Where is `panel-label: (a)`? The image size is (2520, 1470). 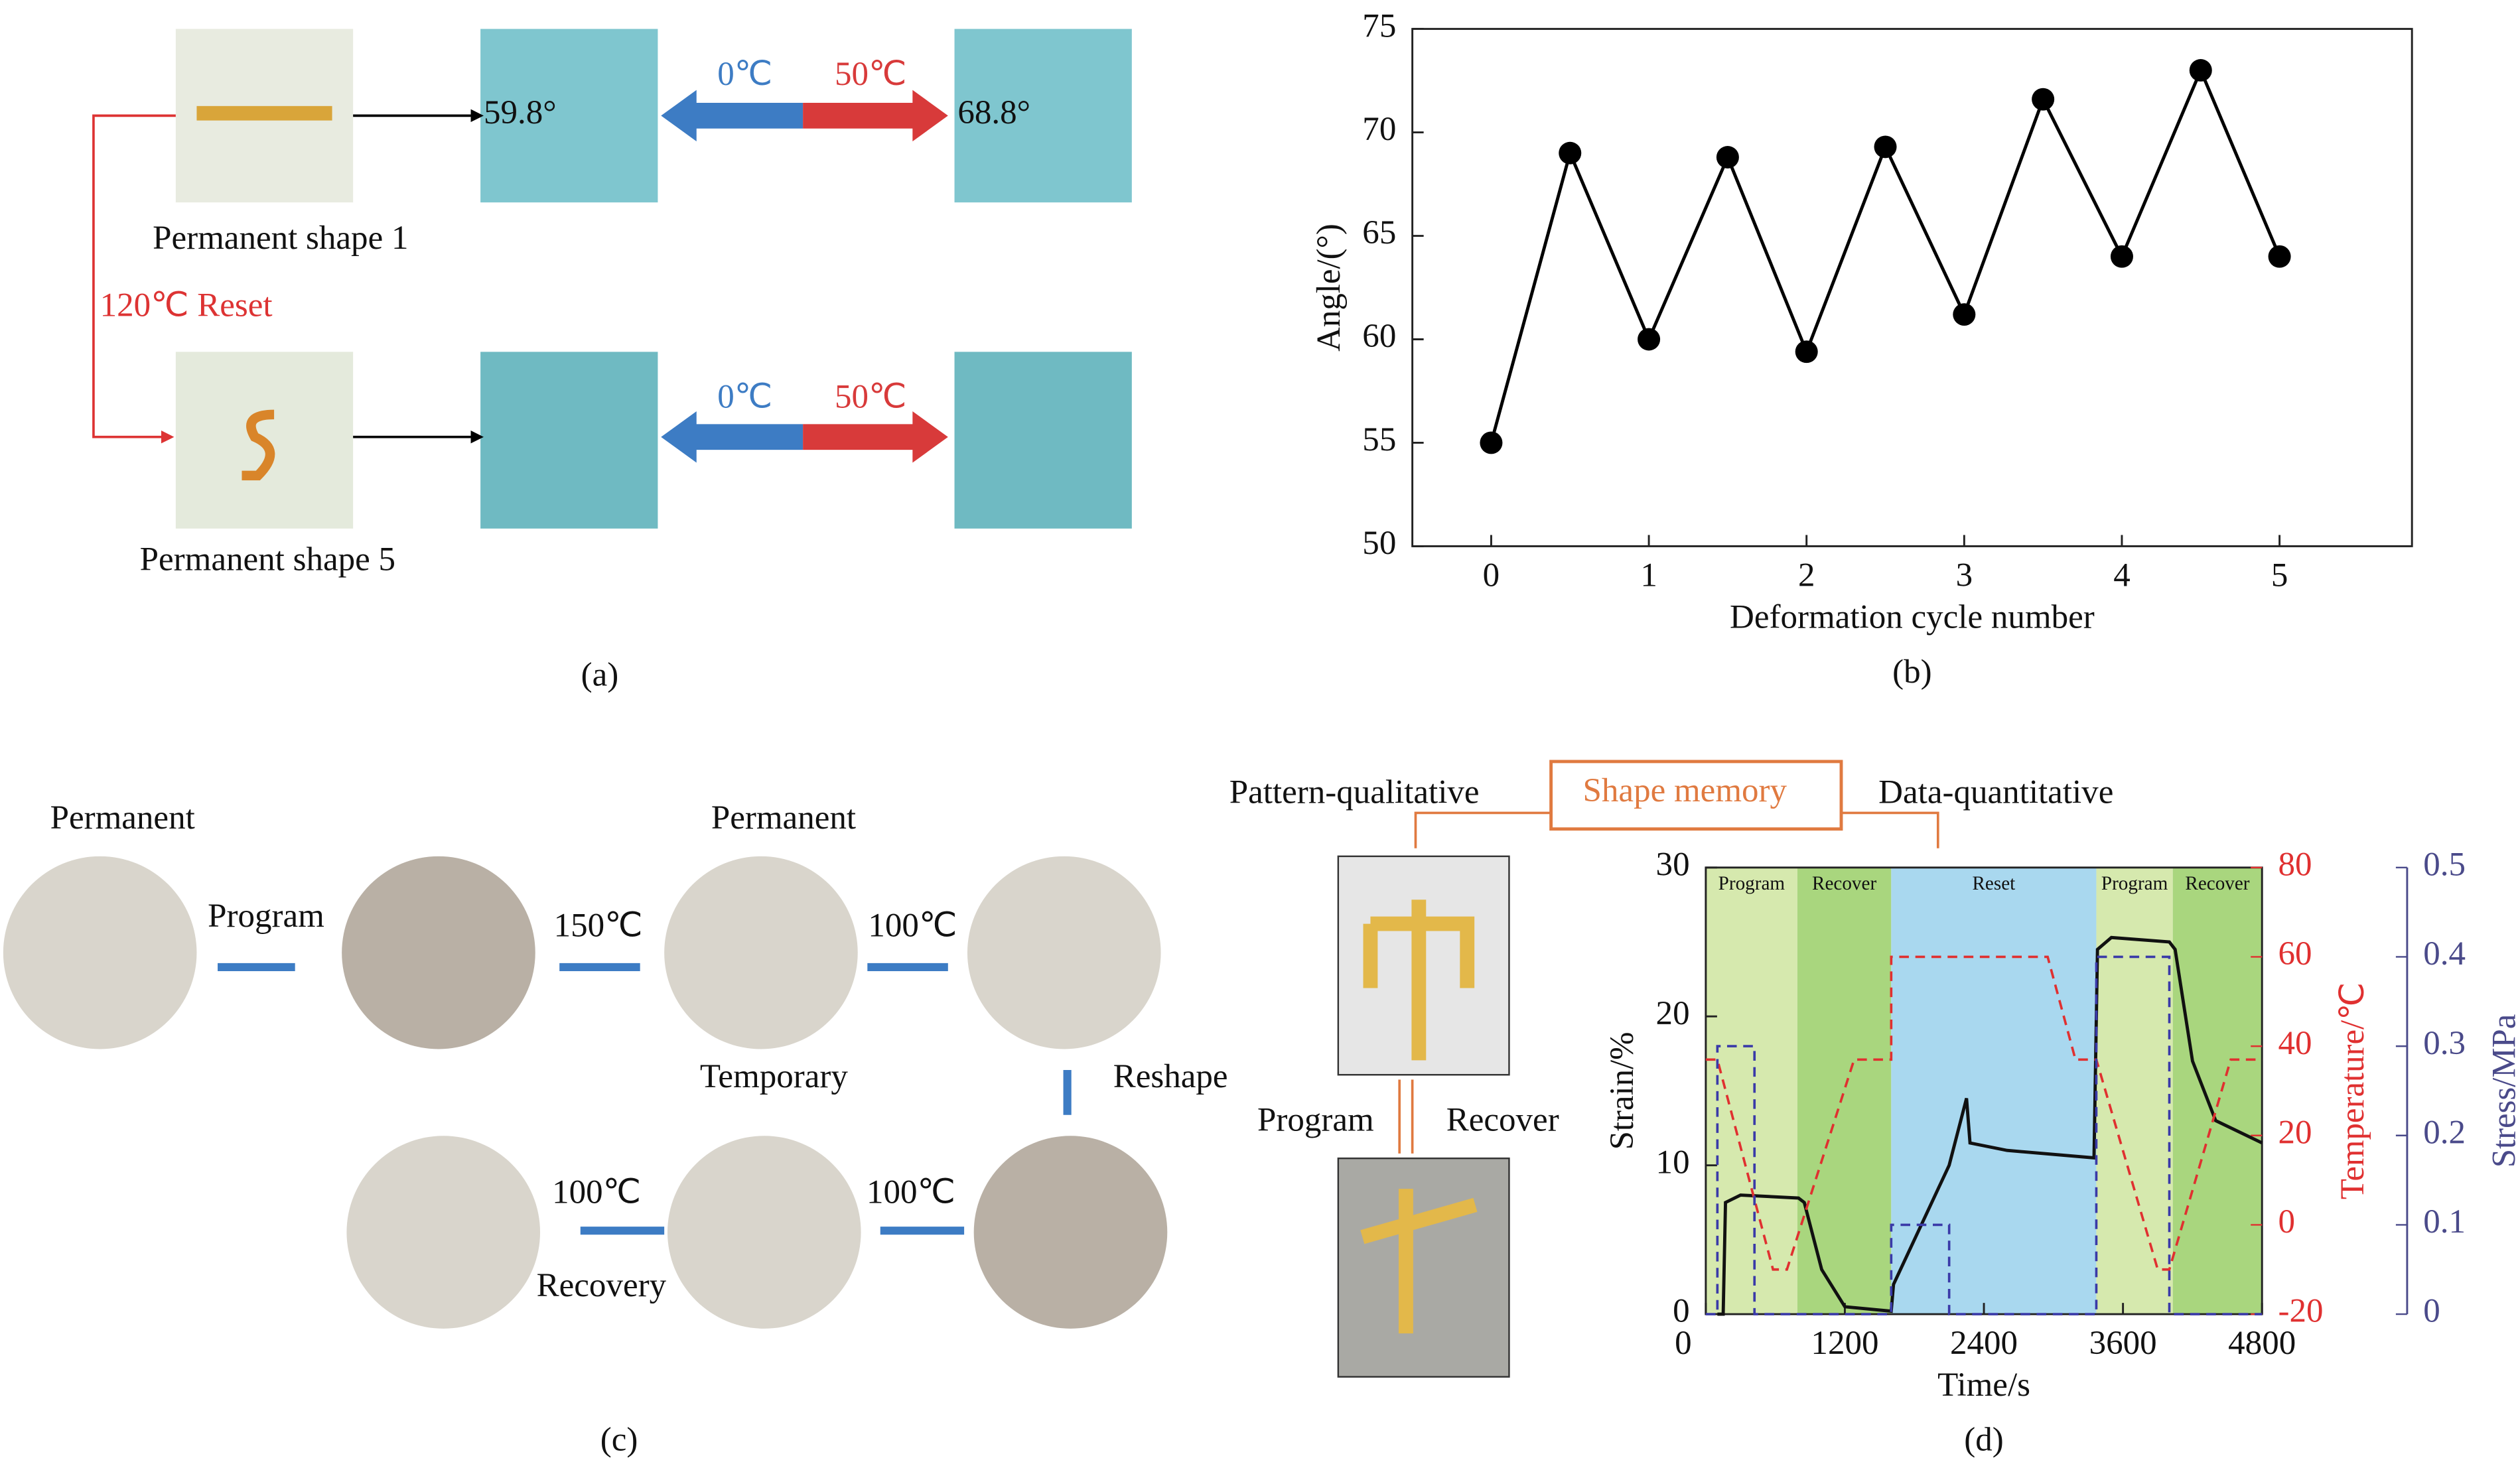 panel-label: (a) is located at coordinates (600, 675).